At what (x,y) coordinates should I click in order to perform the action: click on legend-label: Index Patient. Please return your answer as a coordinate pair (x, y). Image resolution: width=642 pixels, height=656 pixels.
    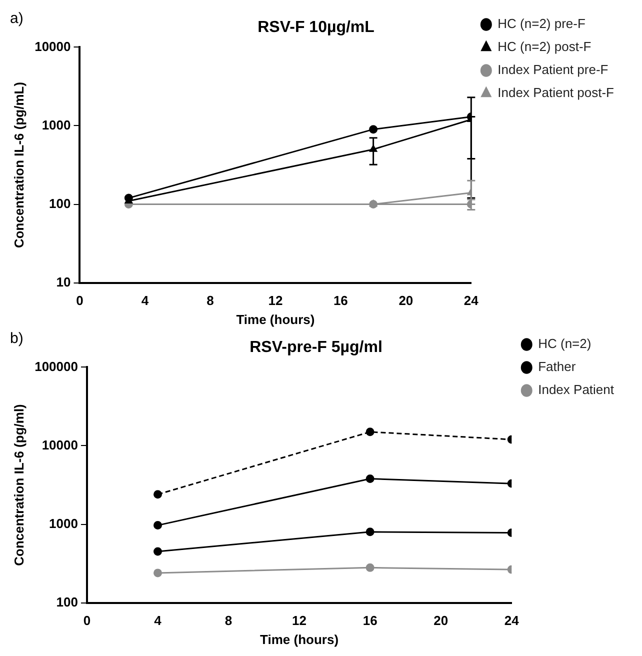
    Looking at the image, I should click on (576, 390).